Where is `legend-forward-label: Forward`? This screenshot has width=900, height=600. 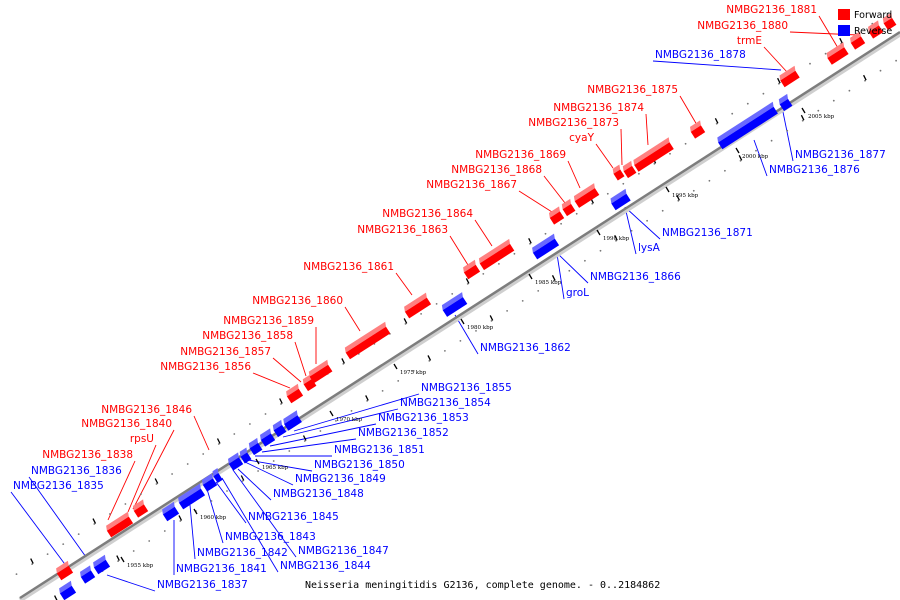
legend-forward-label: Forward is located at coordinates (873, 15).